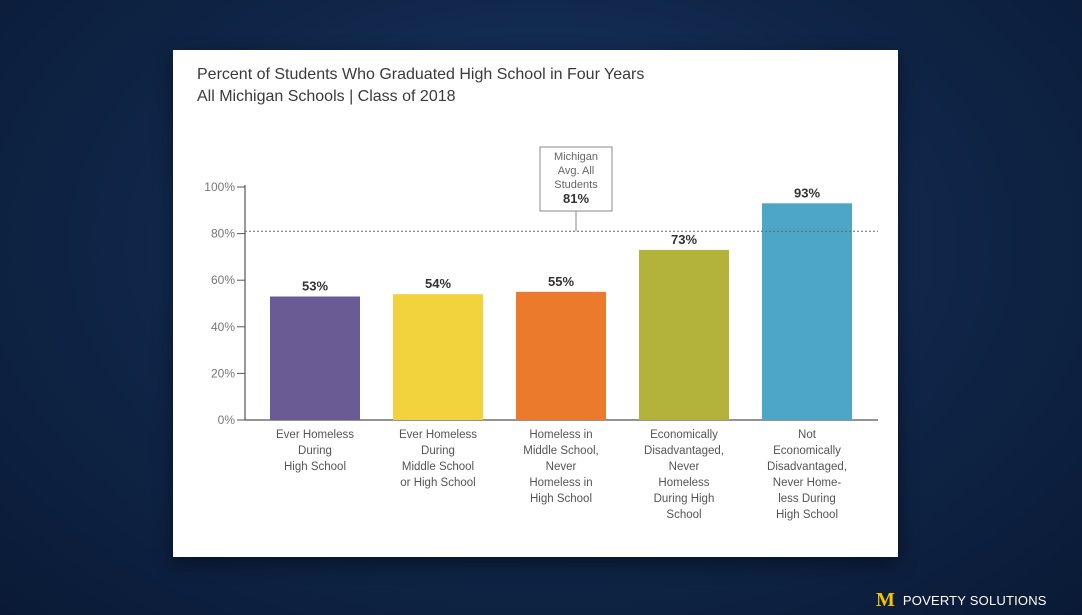  Describe the element at coordinates (315, 286) in the screenshot. I see `bar-value-label: 53%` at that location.